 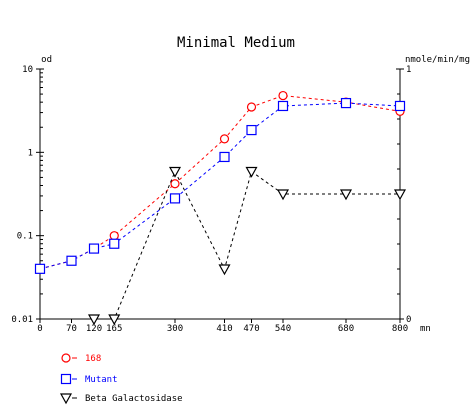 I want to click on y-left-tick-label: 1, so click(x=30, y=153).